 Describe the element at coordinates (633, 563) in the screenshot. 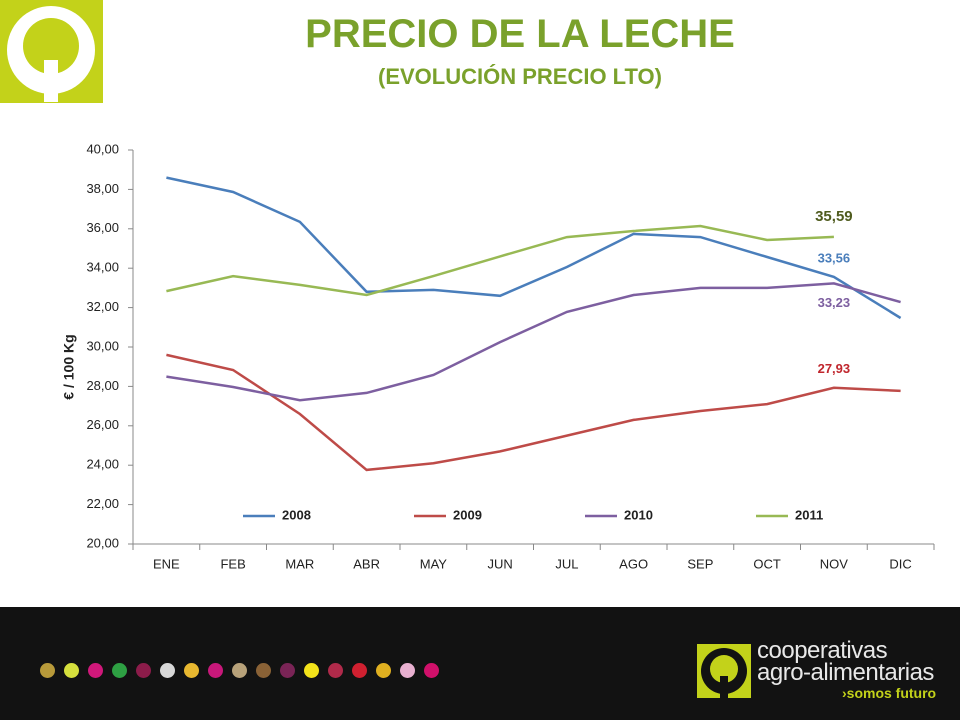

I see `x-tick-label: AGO` at that location.